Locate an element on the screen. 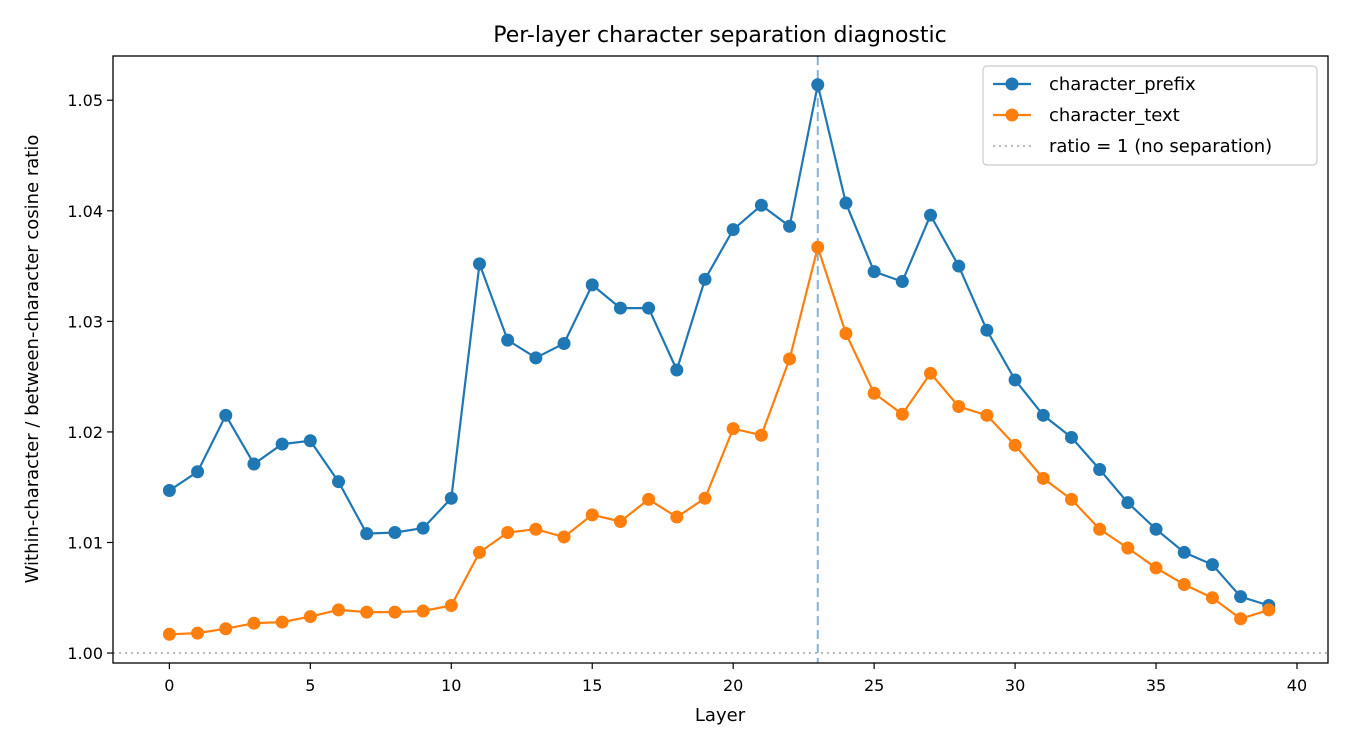 The height and width of the screenshot is (750, 1350). legend-box is located at coordinates (1150, 115).